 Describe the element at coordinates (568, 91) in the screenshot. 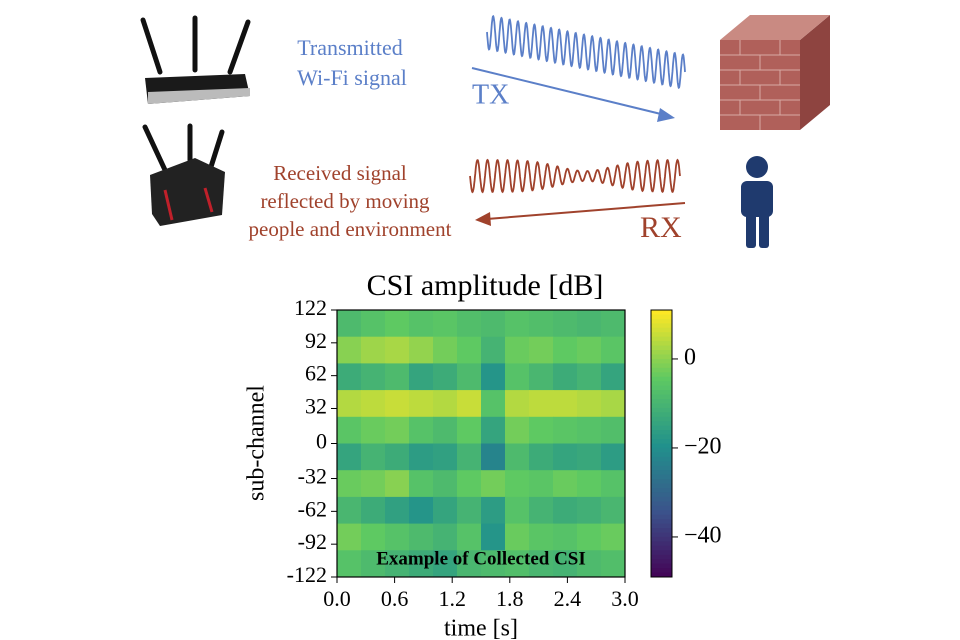

I see `tx-arrow` at that location.